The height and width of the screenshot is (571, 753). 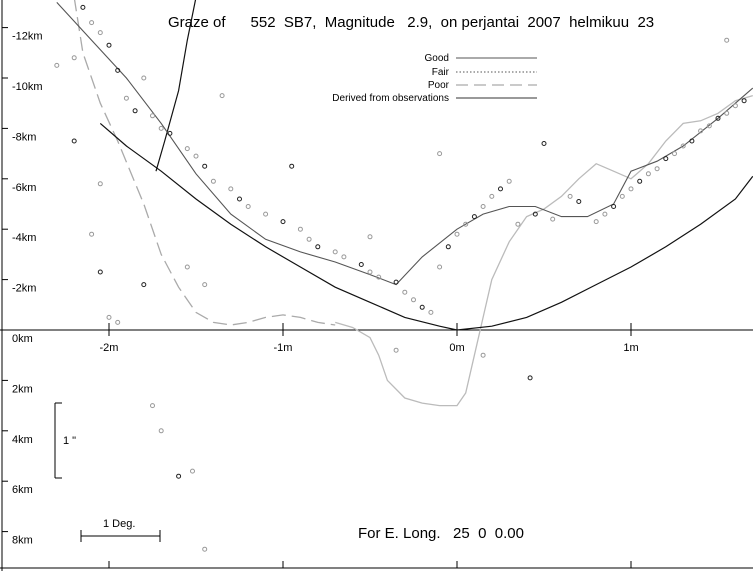 What do you see at coordinates (69, 441) in the screenshot?
I see `vertical-scale-label: 1 "` at bounding box center [69, 441].